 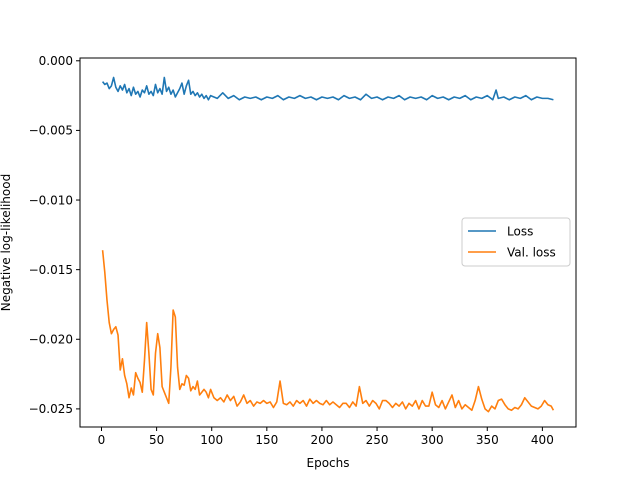 What do you see at coordinates (321, 440) in the screenshot?
I see `x-tick-label: 200` at bounding box center [321, 440].